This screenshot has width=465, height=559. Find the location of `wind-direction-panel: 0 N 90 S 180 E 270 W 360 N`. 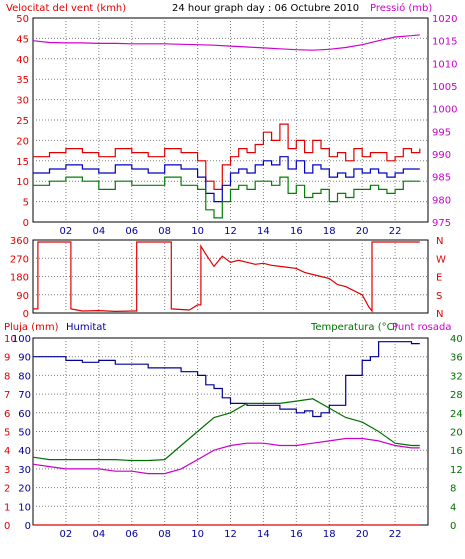

wind-direction-panel: 0 N 90 S 180 E 270 W 360 N is located at coordinates (228, 278).